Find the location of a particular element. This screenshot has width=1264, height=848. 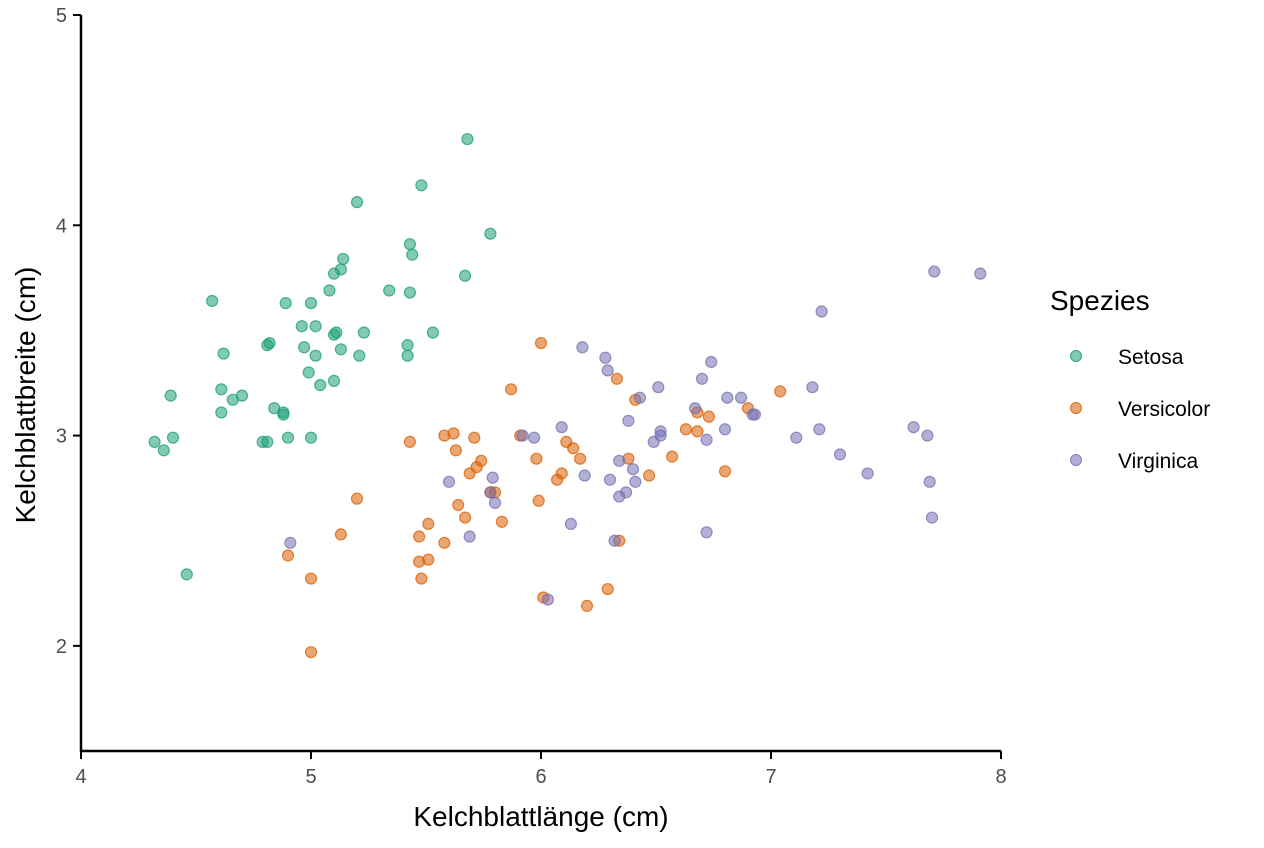

x-axis-ticks: 4 5 6 7 8 is located at coordinates (541, 769).